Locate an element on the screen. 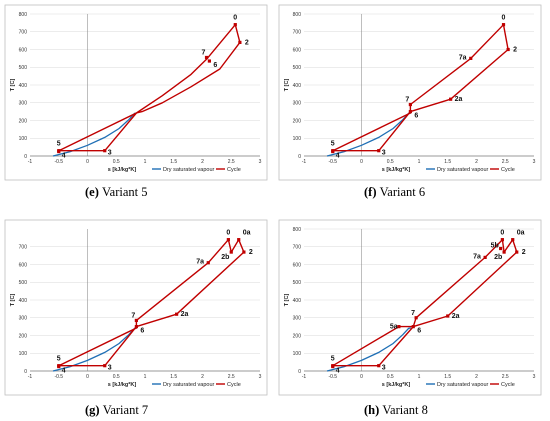 The width and height of the screenshot is (550, 421). state-point-label: 5b is located at coordinates (495, 246).